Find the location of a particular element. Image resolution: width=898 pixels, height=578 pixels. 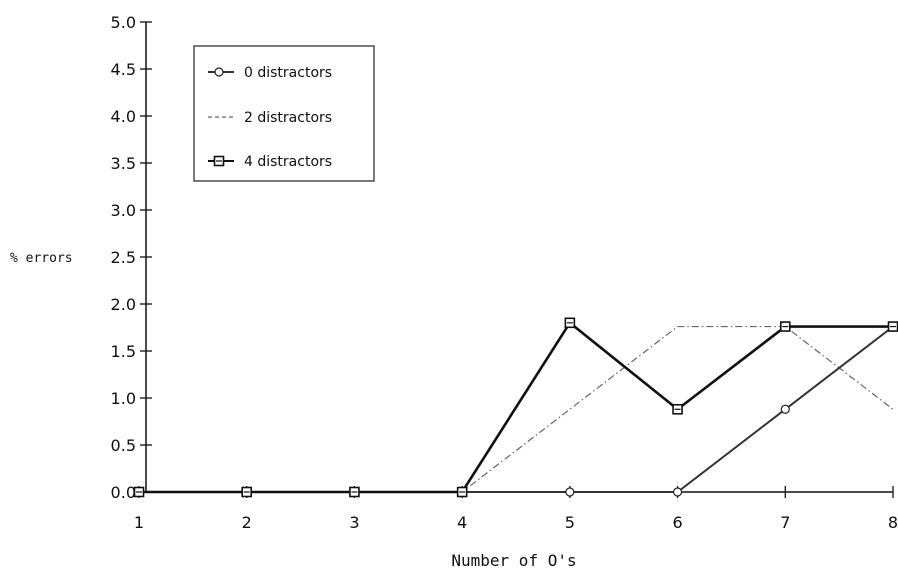

x-tick-label: 3 is located at coordinates (354, 522).